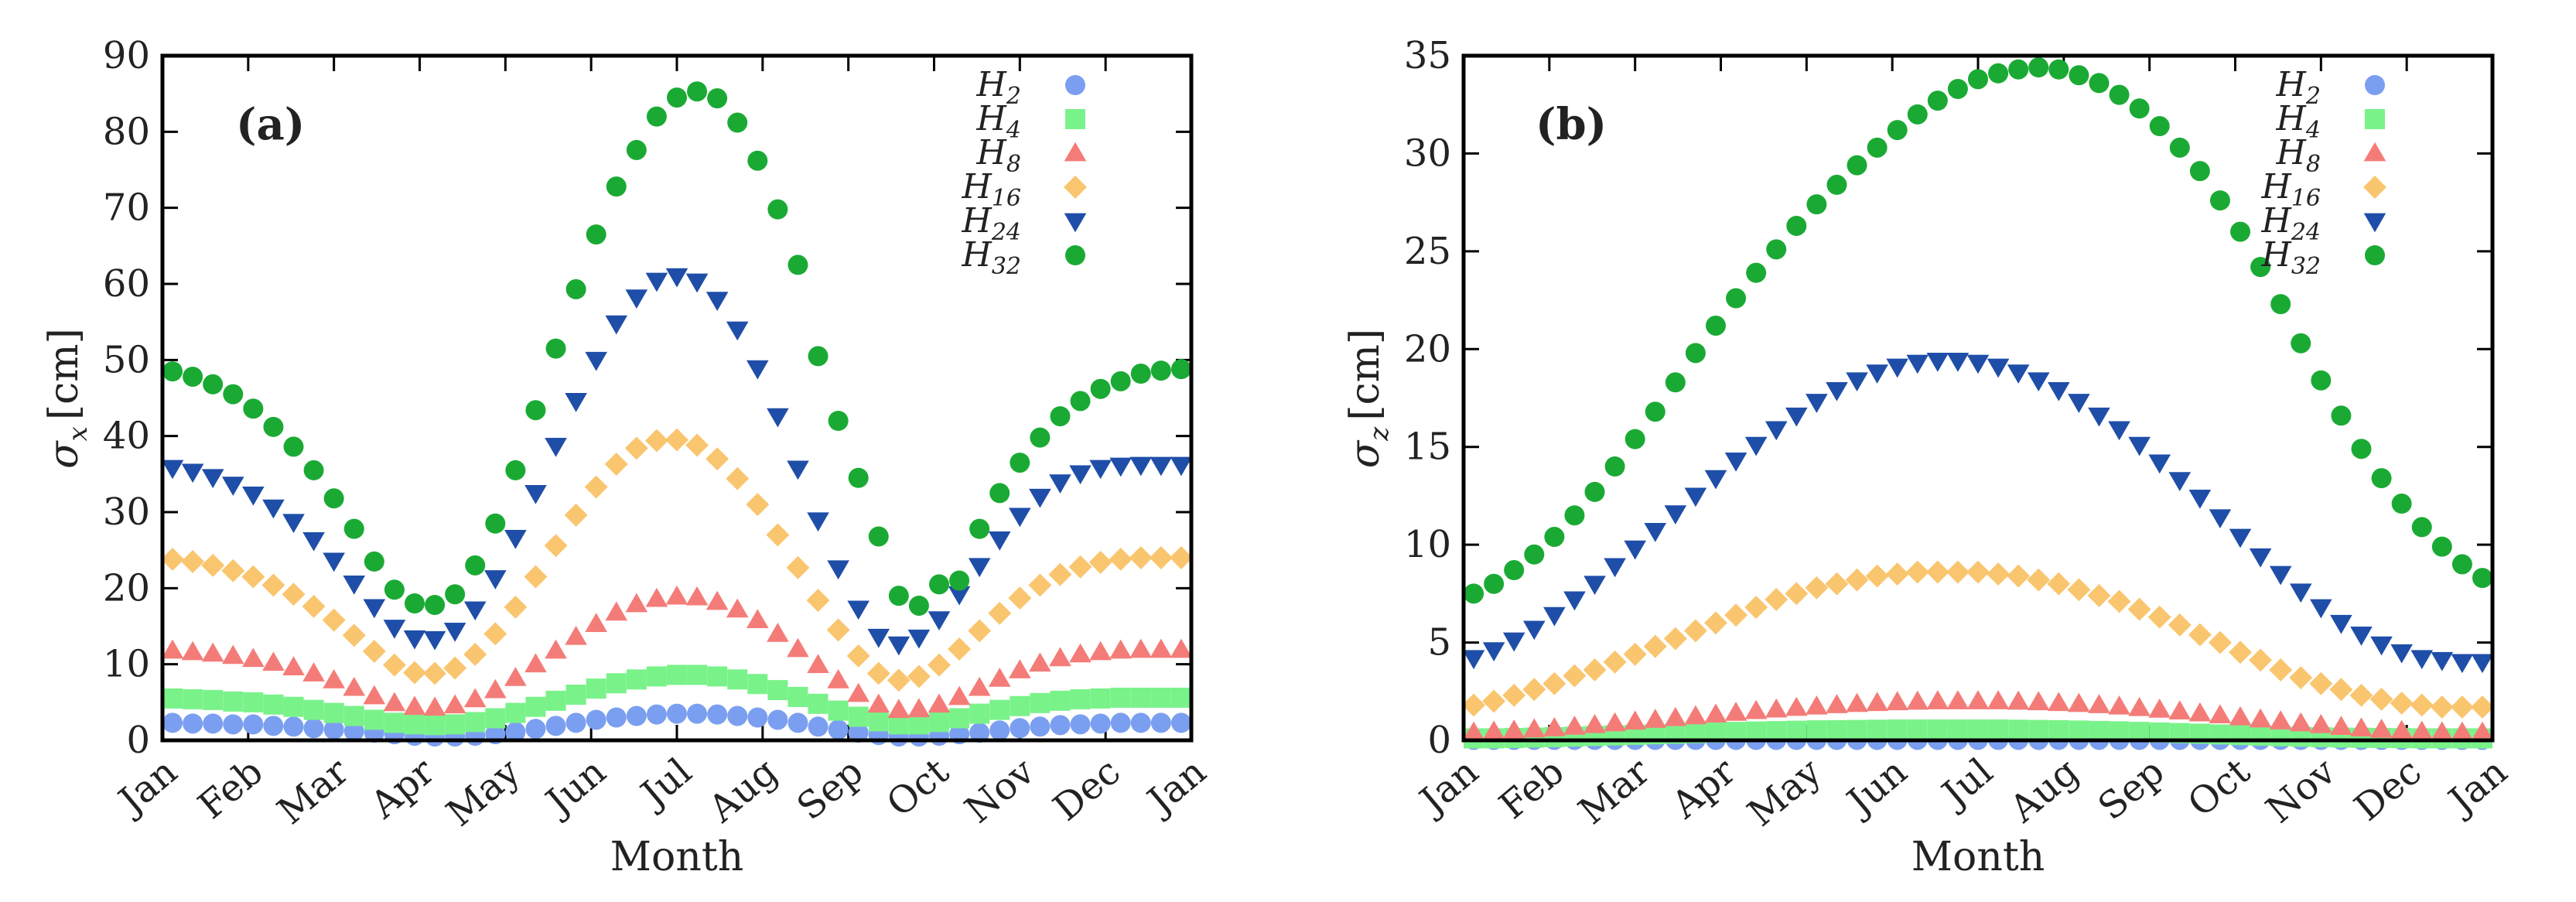 This screenshot has width=2576, height=902. What do you see at coordinates (1978, 857) in the screenshot?
I see `panel-b-x-axis-title: Month` at bounding box center [1978, 857].